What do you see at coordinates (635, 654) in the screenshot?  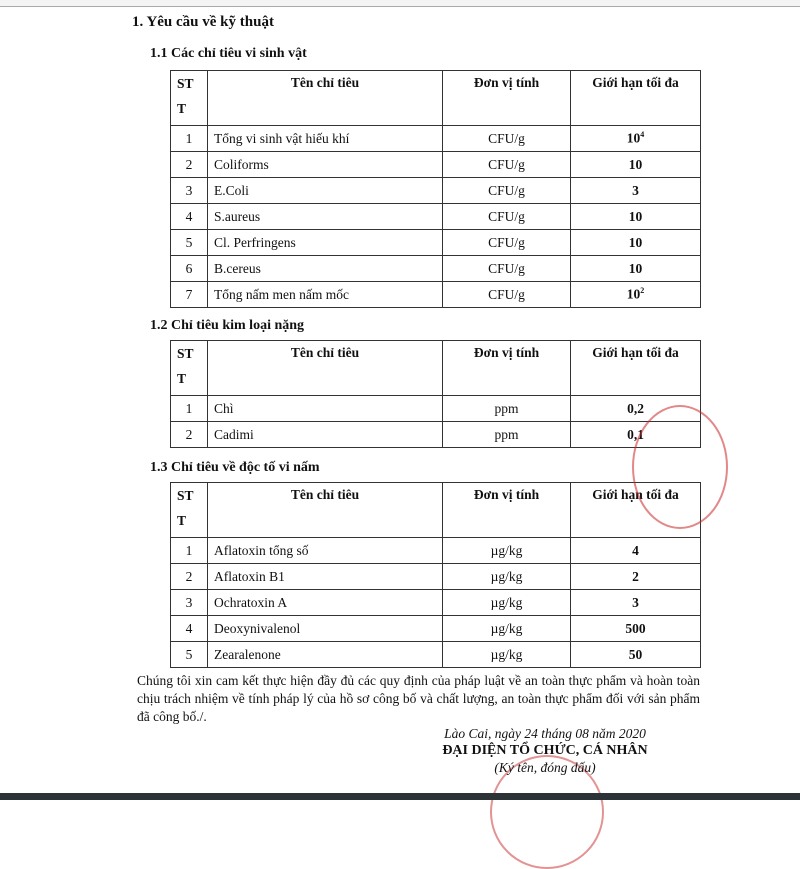 I see `cell-limit: 50` at bounding box center [635, 654].